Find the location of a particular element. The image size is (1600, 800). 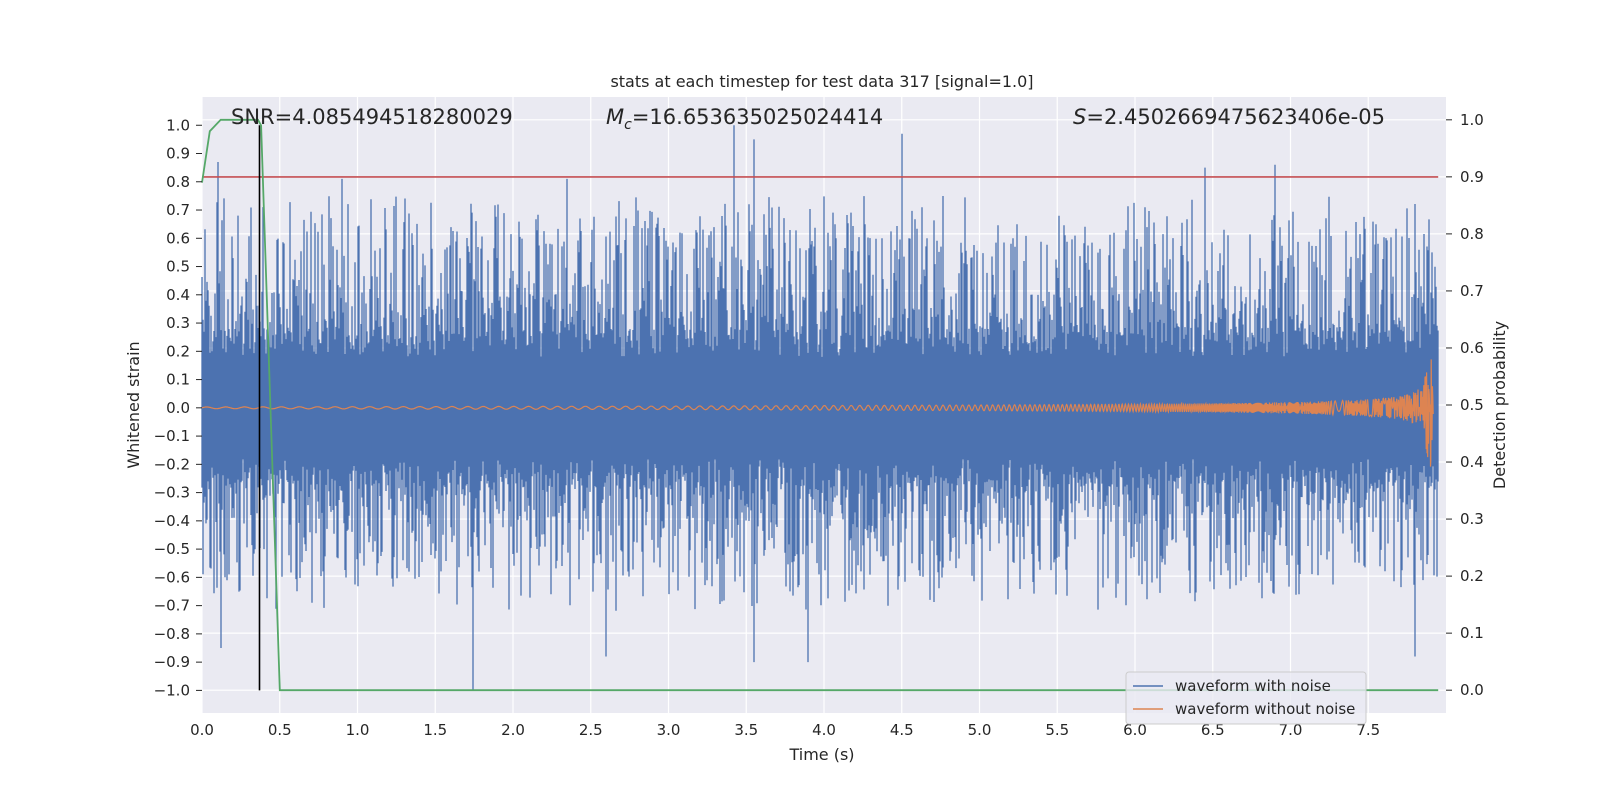

chirp-mass-value: =16.653635025024414 is located at coordinates (757, 117).